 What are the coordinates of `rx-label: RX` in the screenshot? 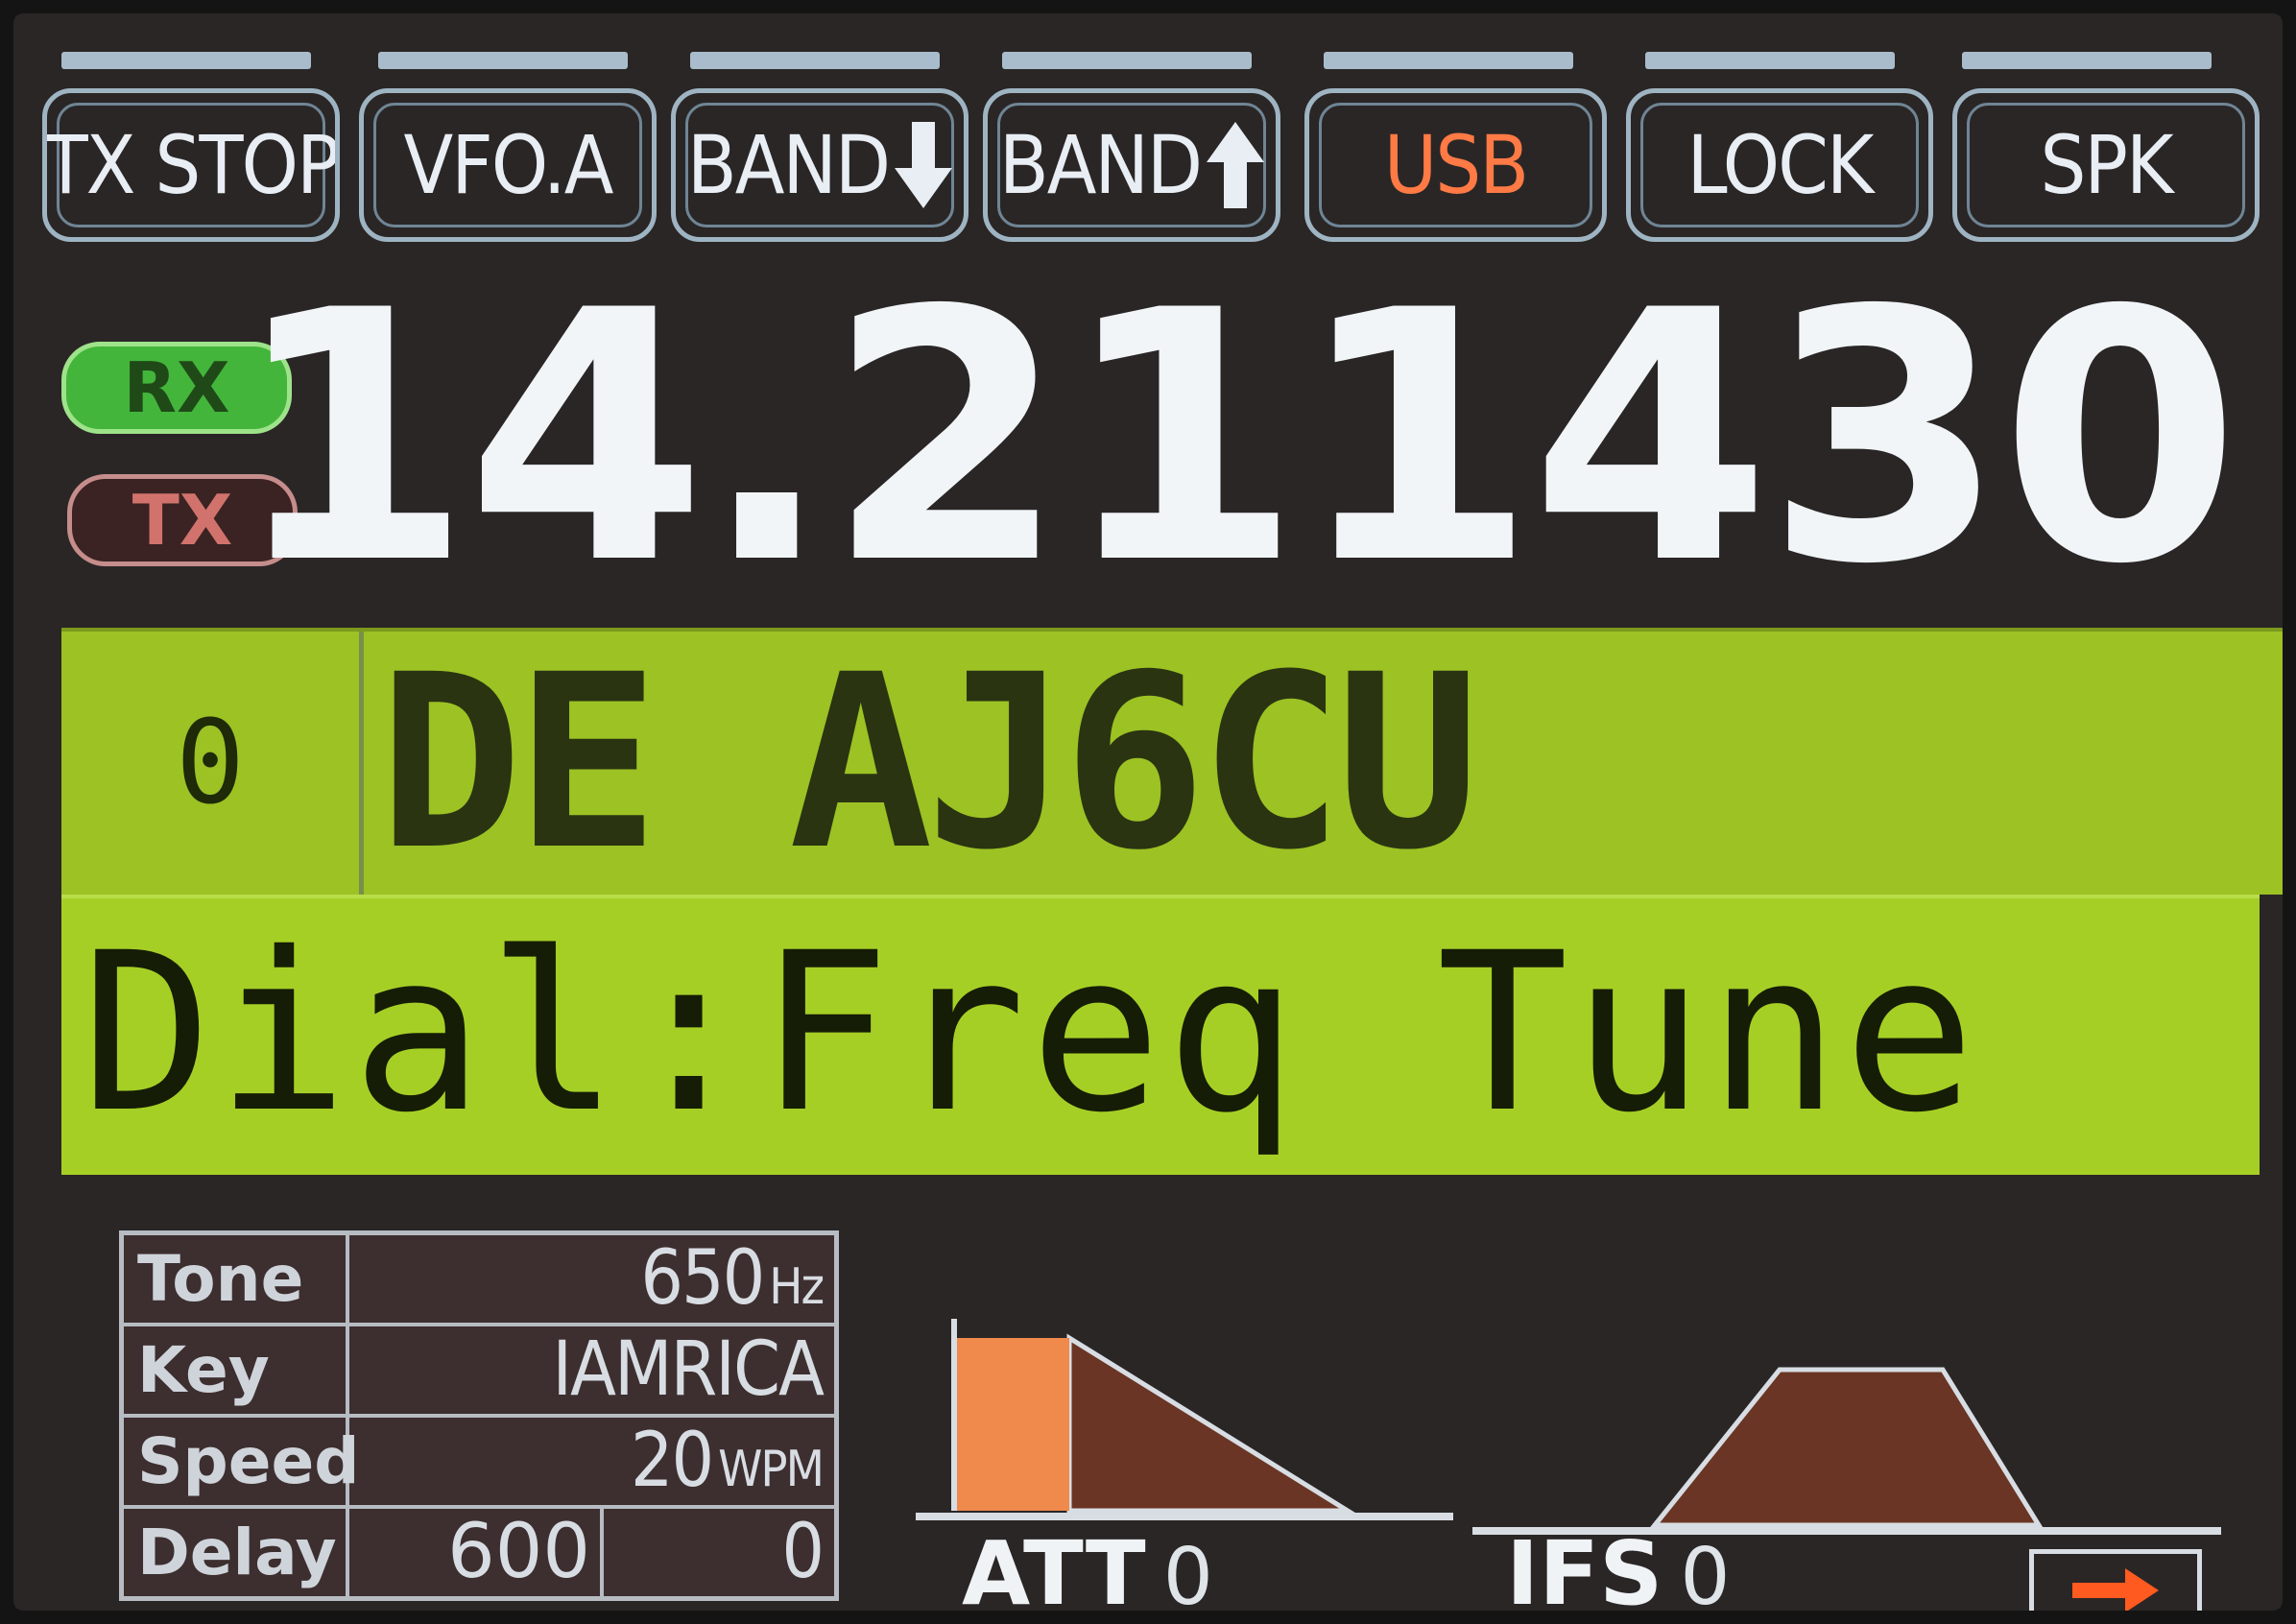 It's located at (176, 387).